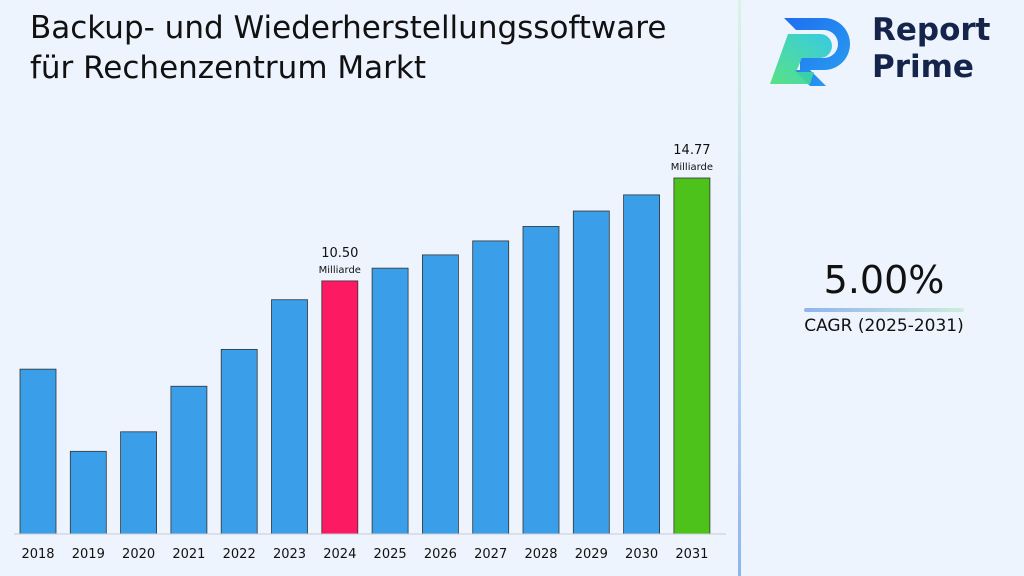  What do you see at coordinates (390, 554) in the screenshot?
I see `x-tick-label-2025: 2025` at bounding box center [390, 554].